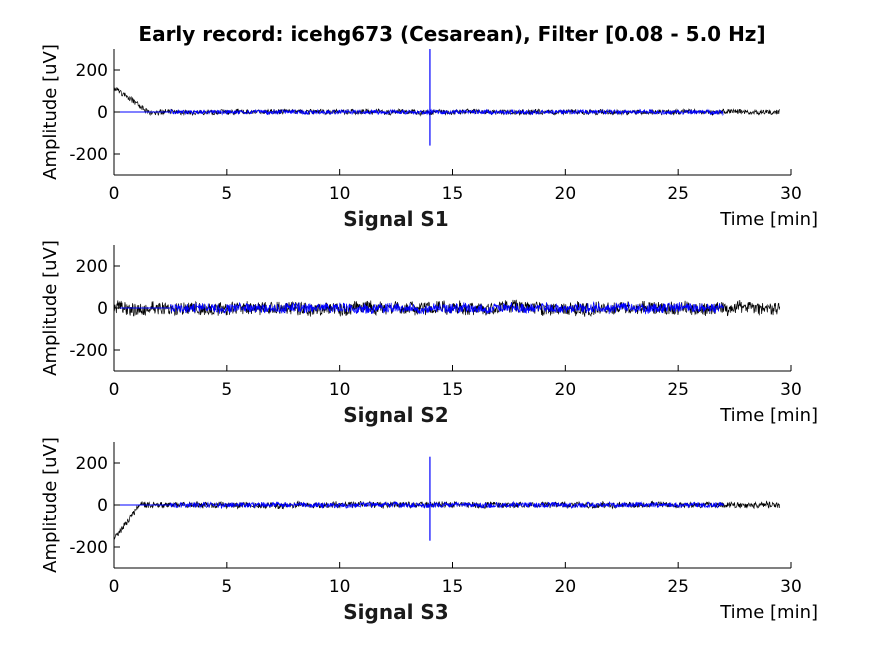  What do you see at coordinates (395, 612) in the screenshot?
I see `subplot-label: Signal S3` at bounding box center [395, 612].